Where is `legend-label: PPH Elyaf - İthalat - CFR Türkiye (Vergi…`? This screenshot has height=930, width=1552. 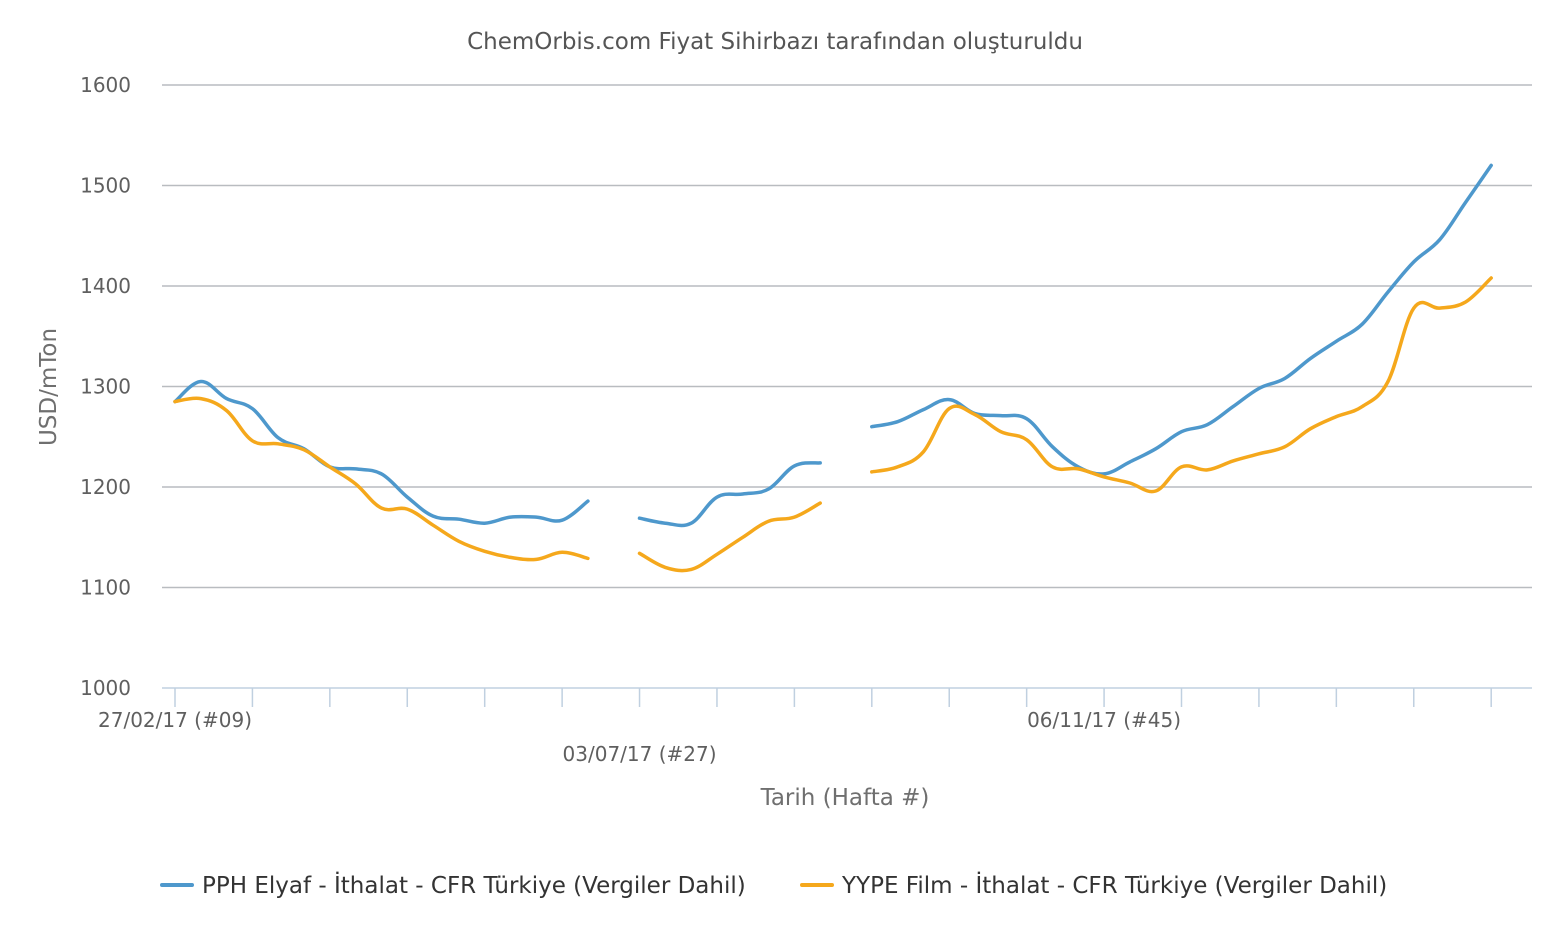 legend-label: PPH Elyaf - İthalat - CFR Türkiye (Vergi… is located at coordinates (474, 885).